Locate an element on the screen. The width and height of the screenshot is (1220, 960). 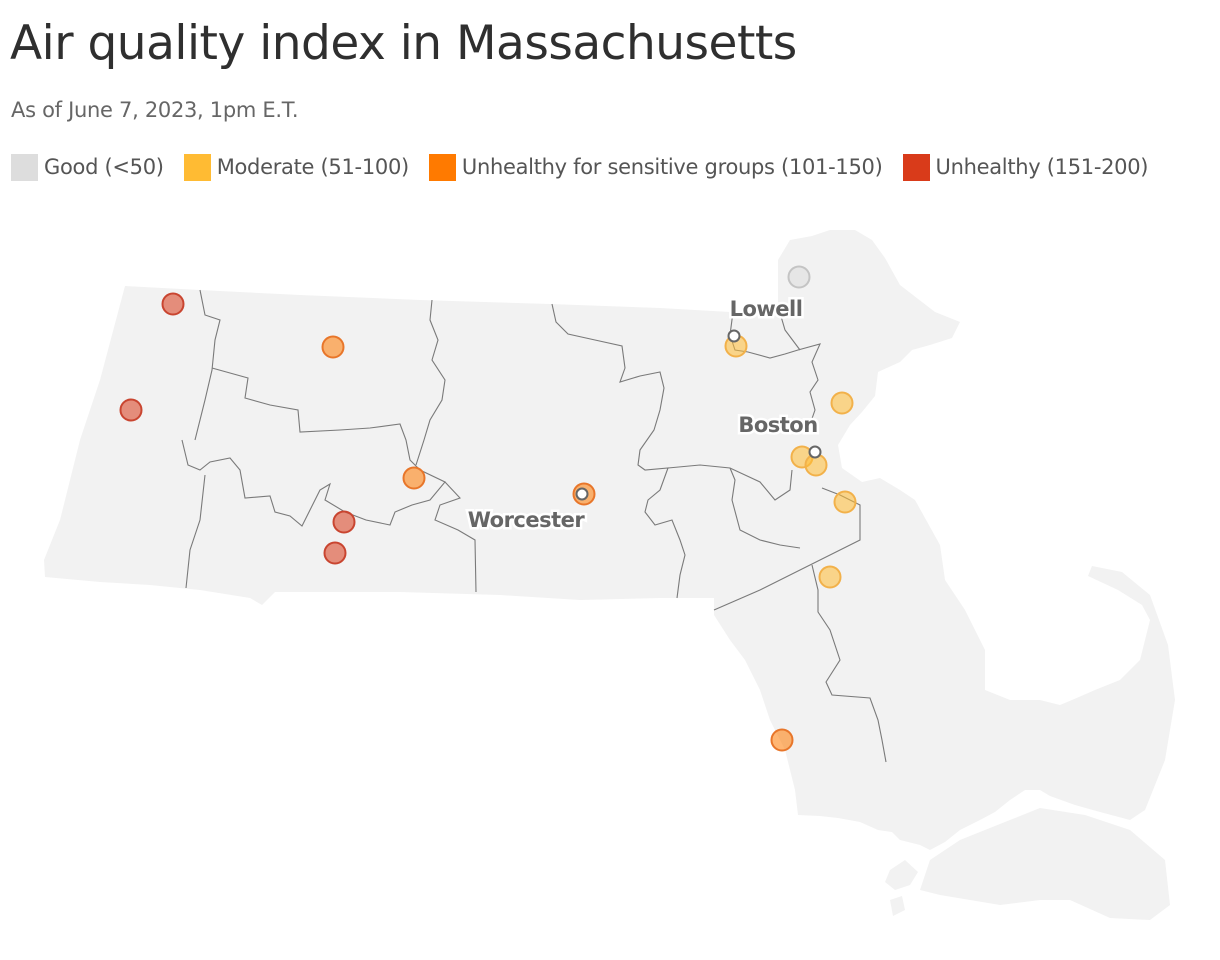
legend-swatch-usg is located at coordinates (442, 167).